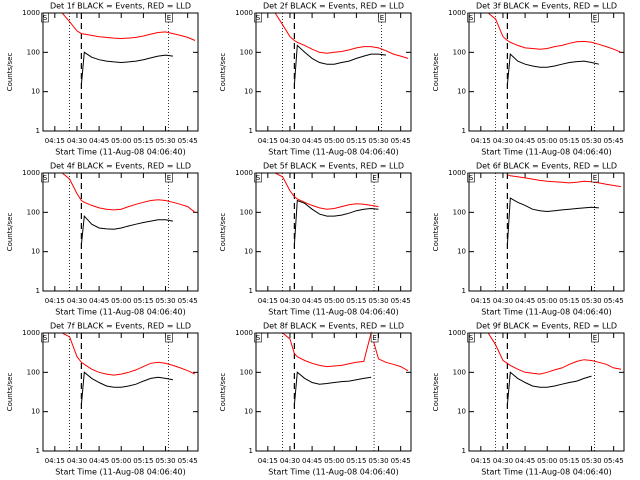 Image resolution: width=640 pixels, height=480 pixels. I want to click on chart-title: Det 7f BLACK = Events, RED = LLD, so click(120, 326).